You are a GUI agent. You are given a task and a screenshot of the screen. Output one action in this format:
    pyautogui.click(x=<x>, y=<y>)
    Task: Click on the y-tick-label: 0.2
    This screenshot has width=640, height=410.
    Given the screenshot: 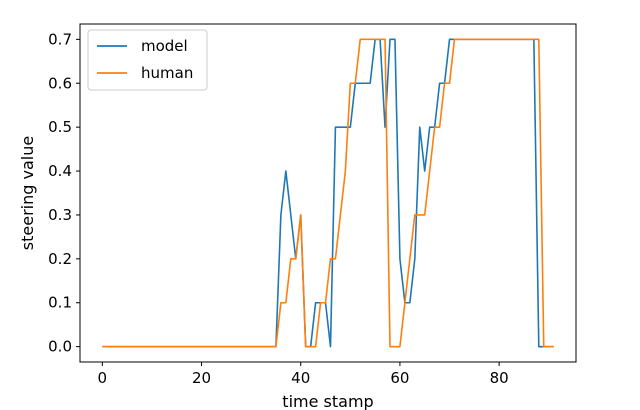 What is the action you would take?
    pyautogui.click(x=60, y=259)
    